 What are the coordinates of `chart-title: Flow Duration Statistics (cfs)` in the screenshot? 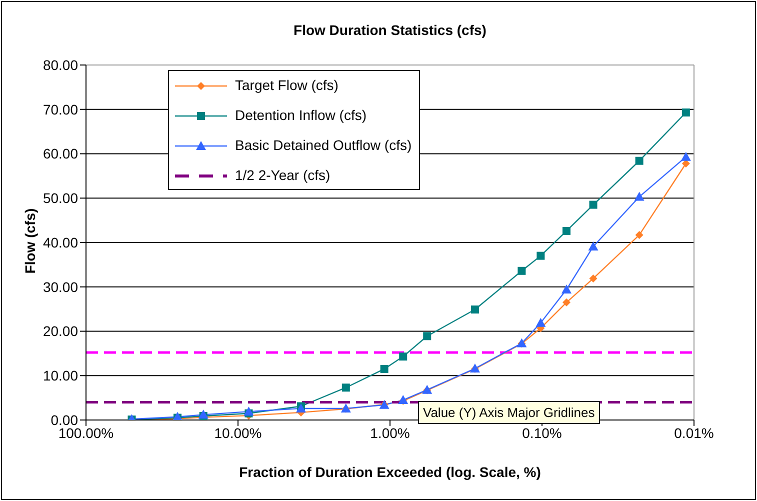 It's located at (390, 30).